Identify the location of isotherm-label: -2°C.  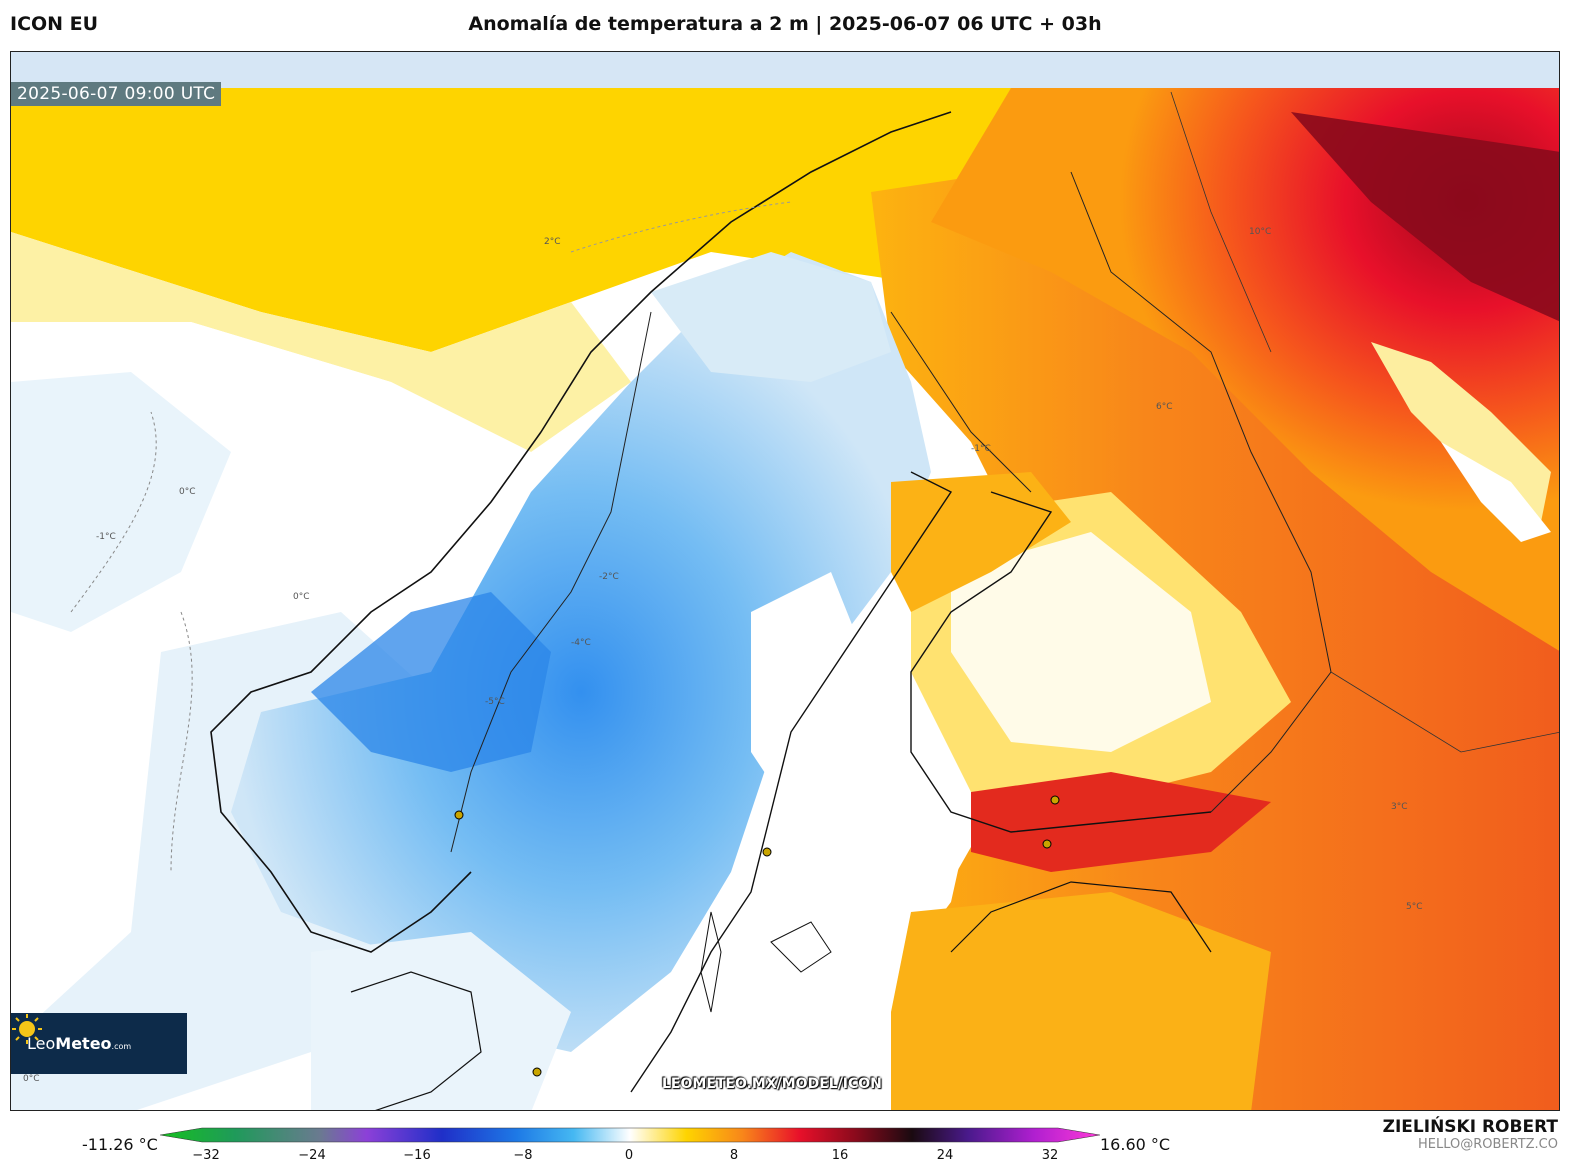
(609, 577).